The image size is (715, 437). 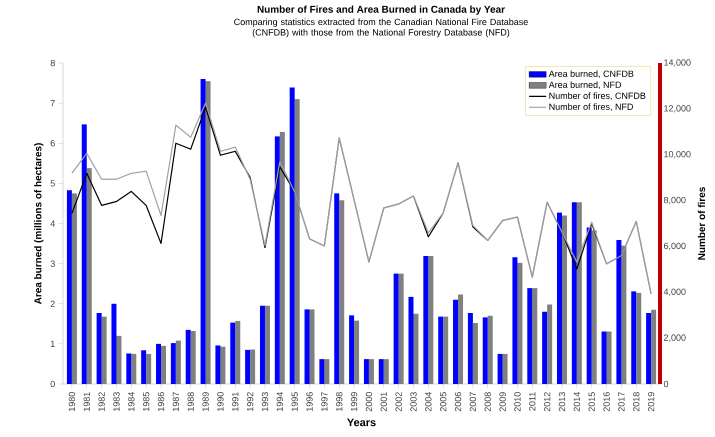 I want to click on y2-tick-label: 8,000, so click(x=675, y=200).